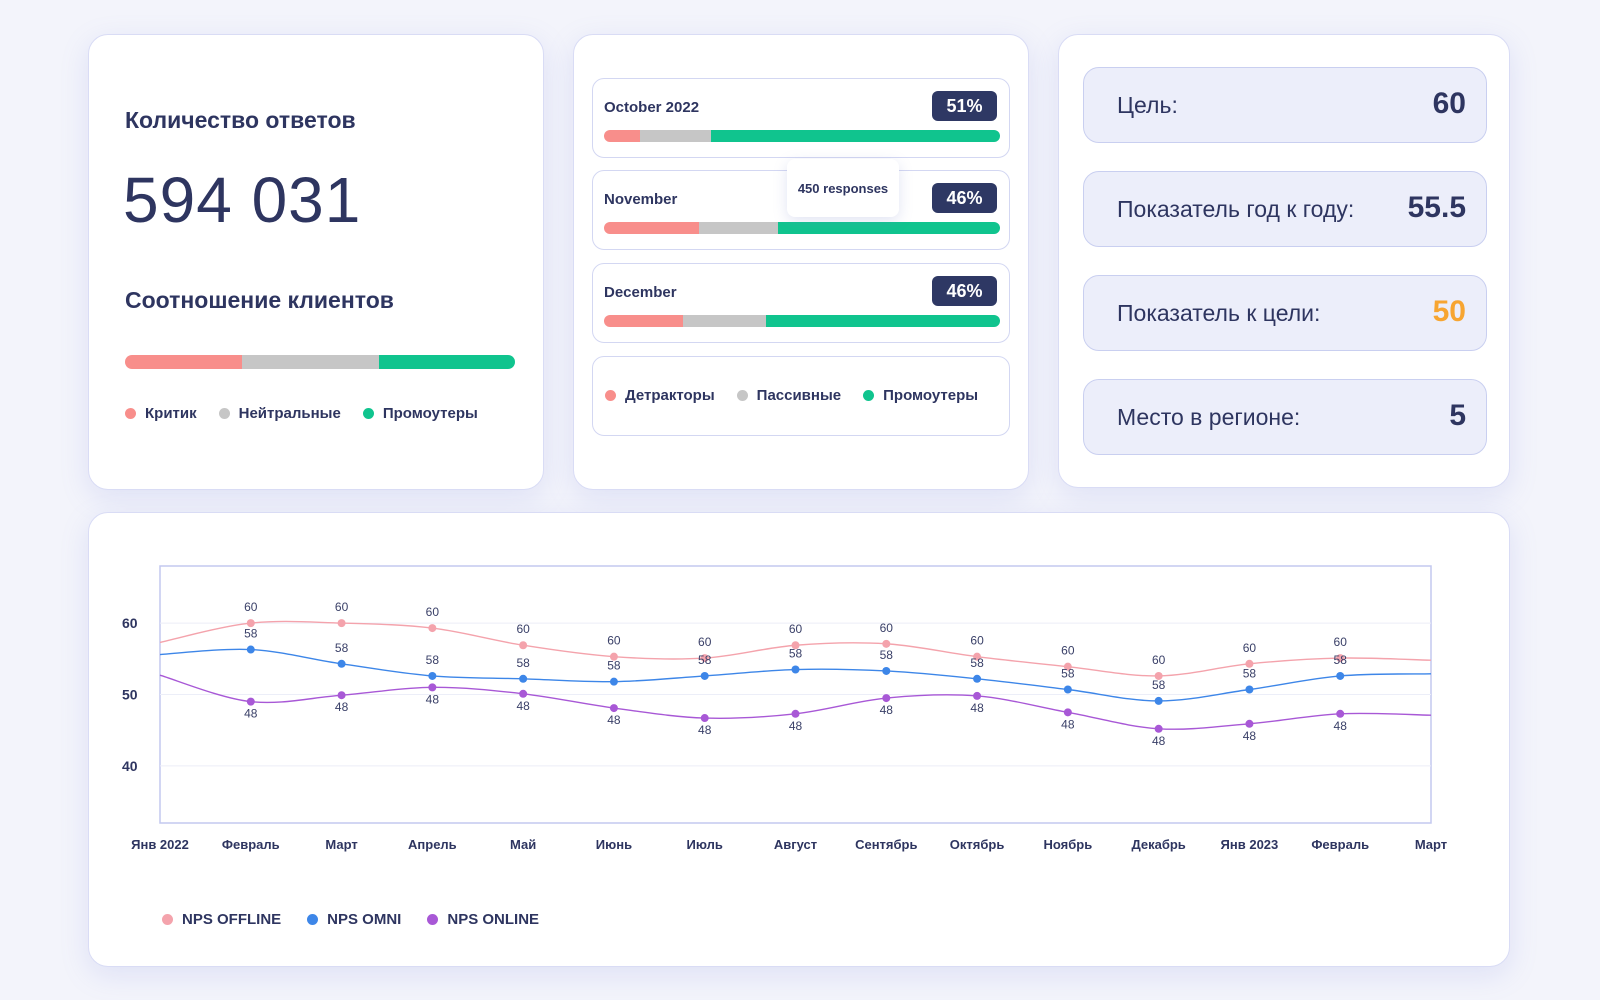 The height and width of the screenshot is (1000, 1600). Describe the element at coordinates (160, 844) in the screenshot. I see `x-tick-label: Янв 2022` at that location.